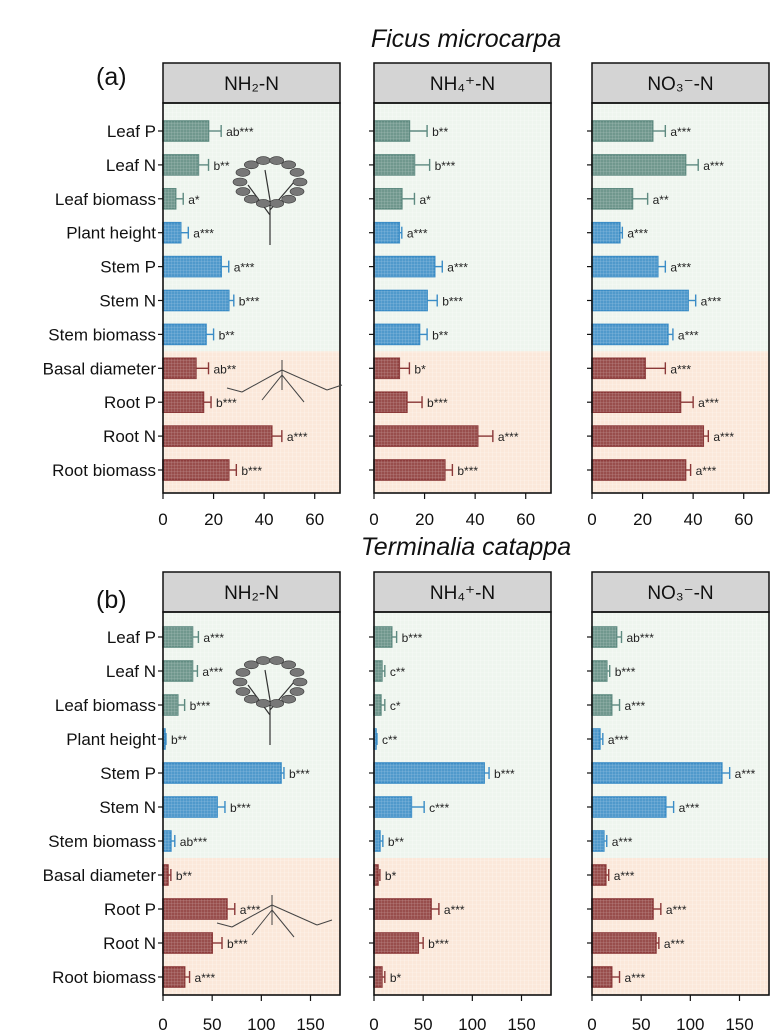  Describe the element at coordinates (390, 740) in the screenshot. I see `significance-label: c**` at that location.